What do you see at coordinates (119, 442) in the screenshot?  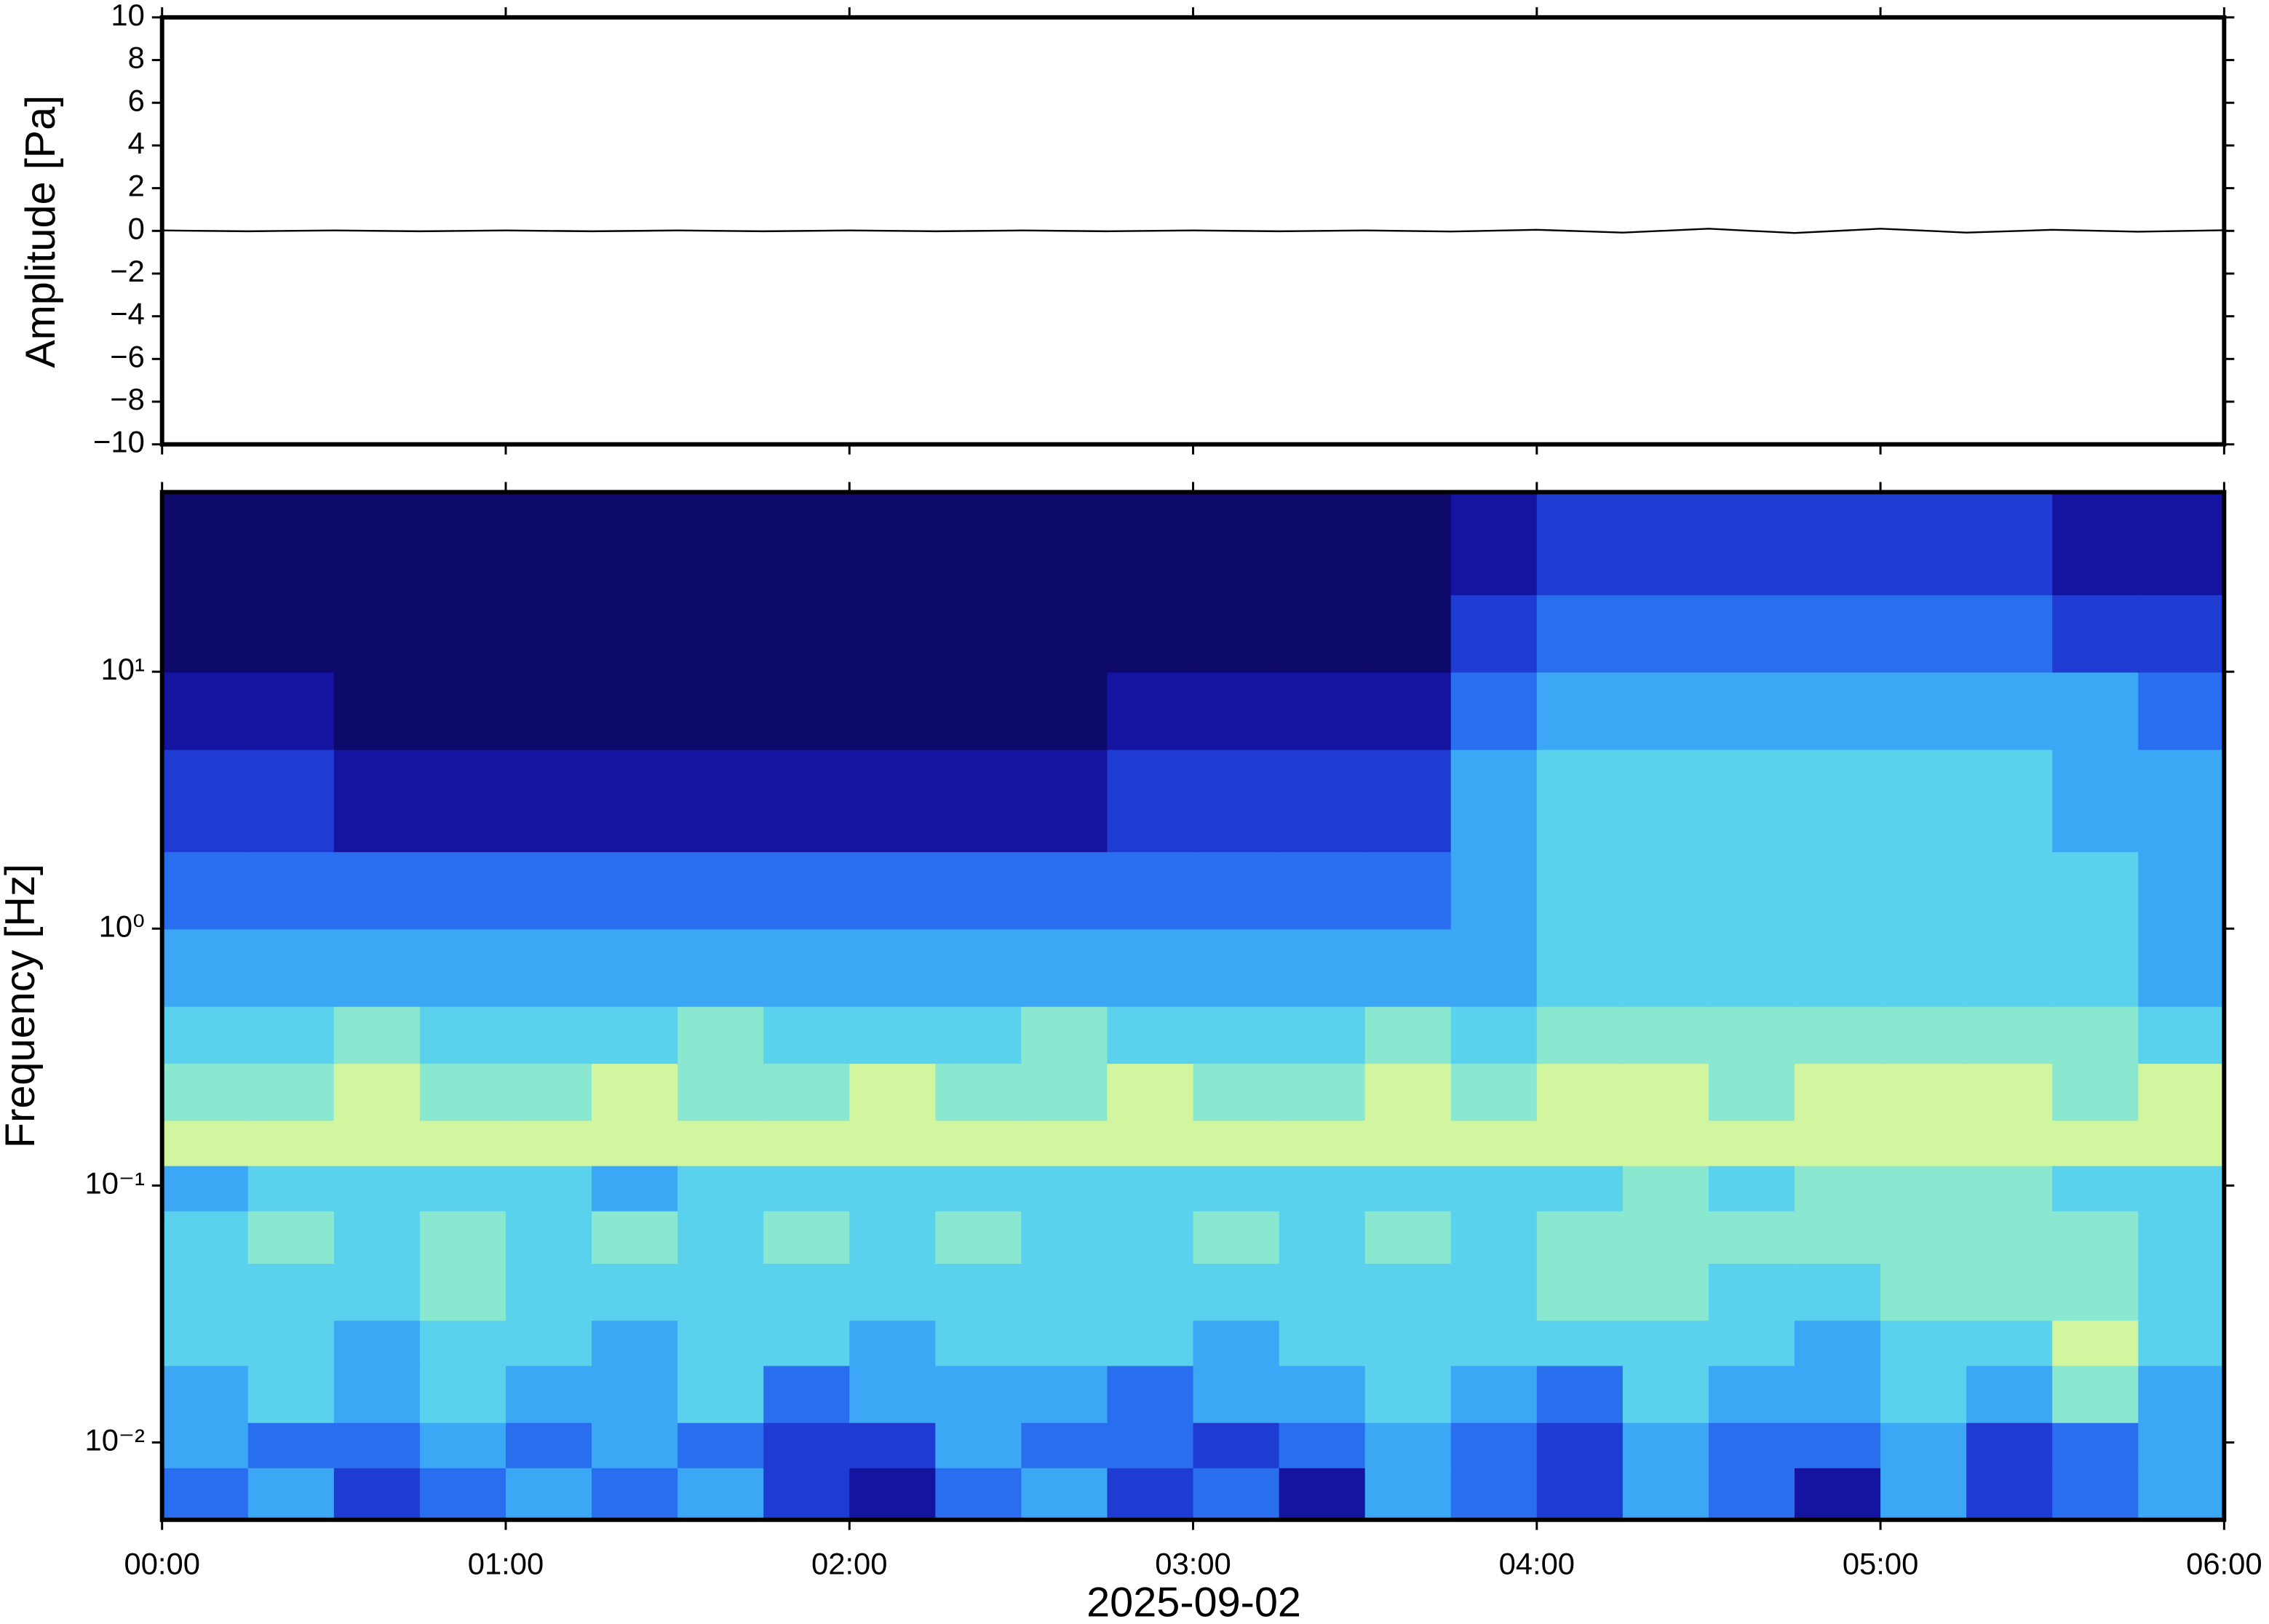 I see `y-tick-label: −10` at bounding box center [119, 442].